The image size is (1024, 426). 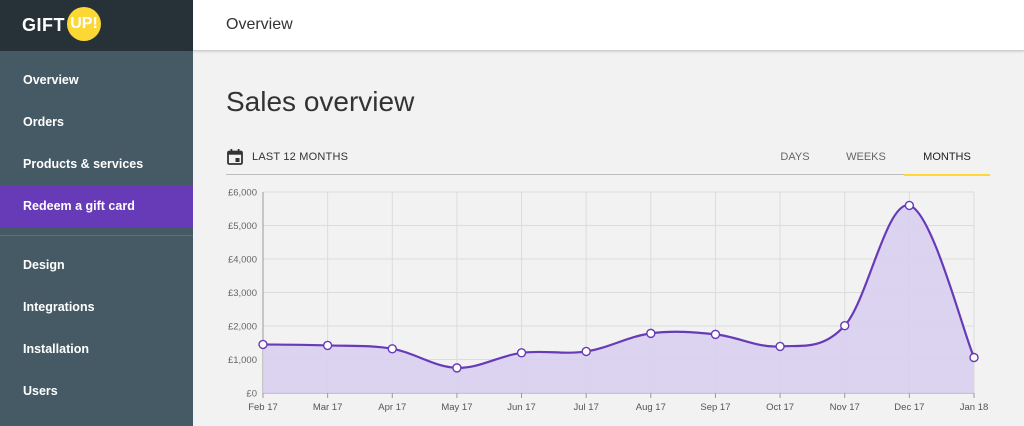 I want to click on x-tick-label: Mar 17, so click(x=328, y=407).